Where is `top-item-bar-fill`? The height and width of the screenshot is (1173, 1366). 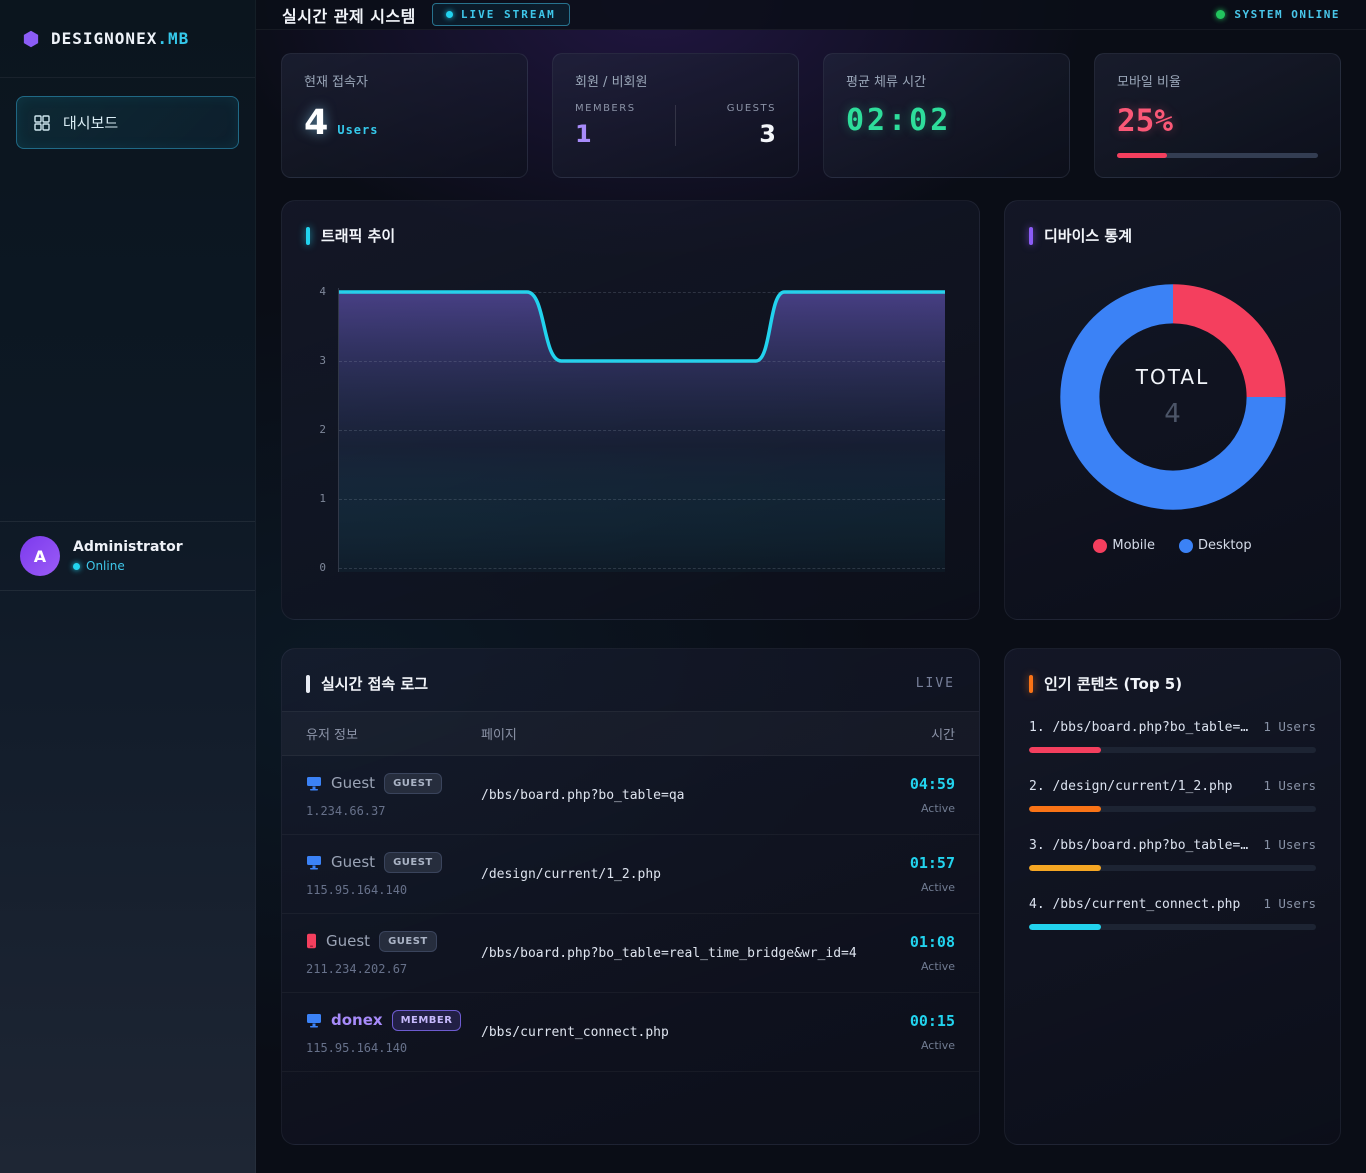
top-item-bar-fill is located at coordinates (1065, 927).